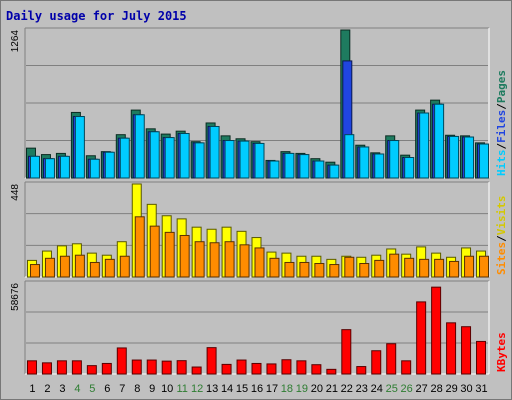  Describe the element at coordinates (436, 389) in the screenshot. I see `x-tick-day-28: 28` at that location.